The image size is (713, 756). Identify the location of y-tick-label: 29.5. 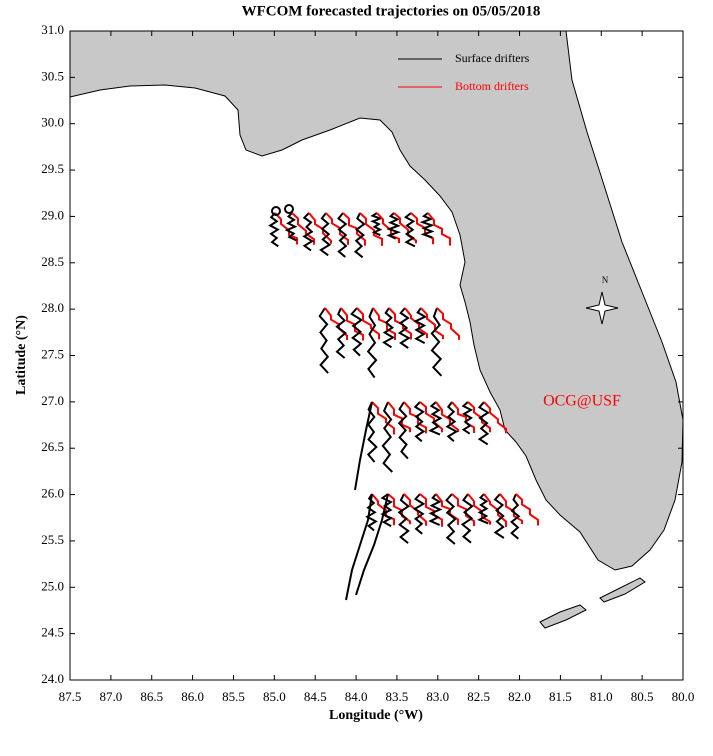
(52, 168).